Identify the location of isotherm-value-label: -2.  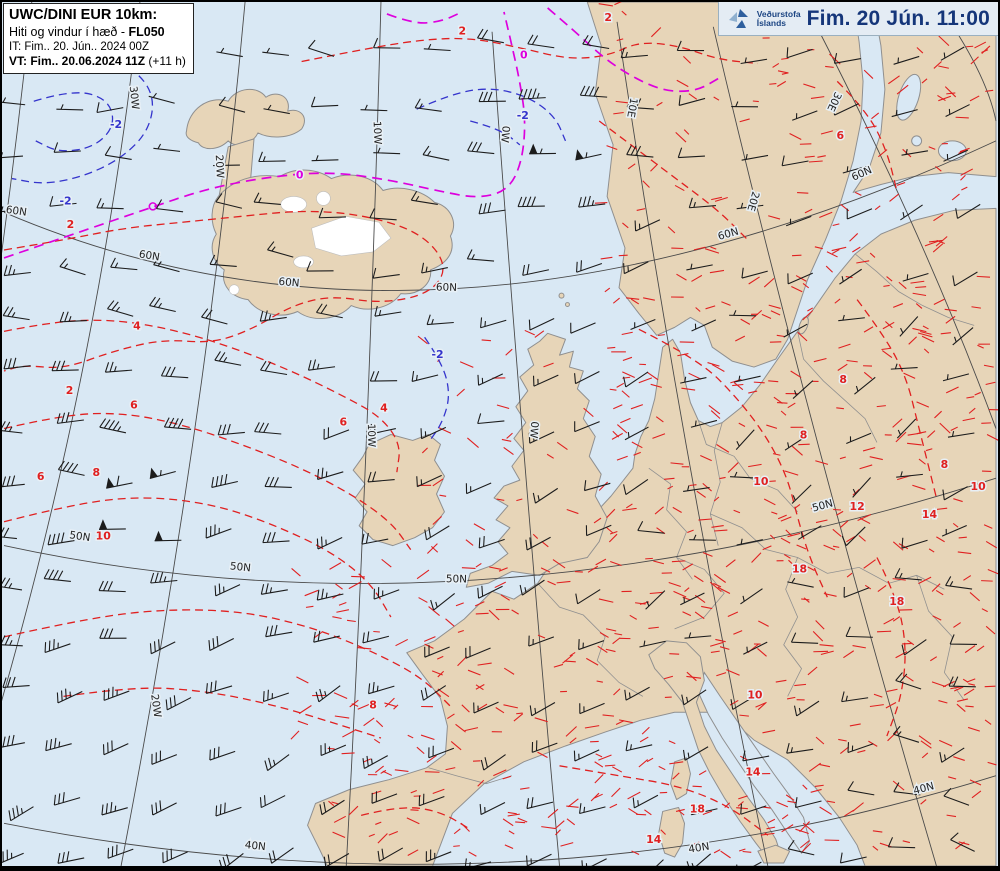
(116, 124).